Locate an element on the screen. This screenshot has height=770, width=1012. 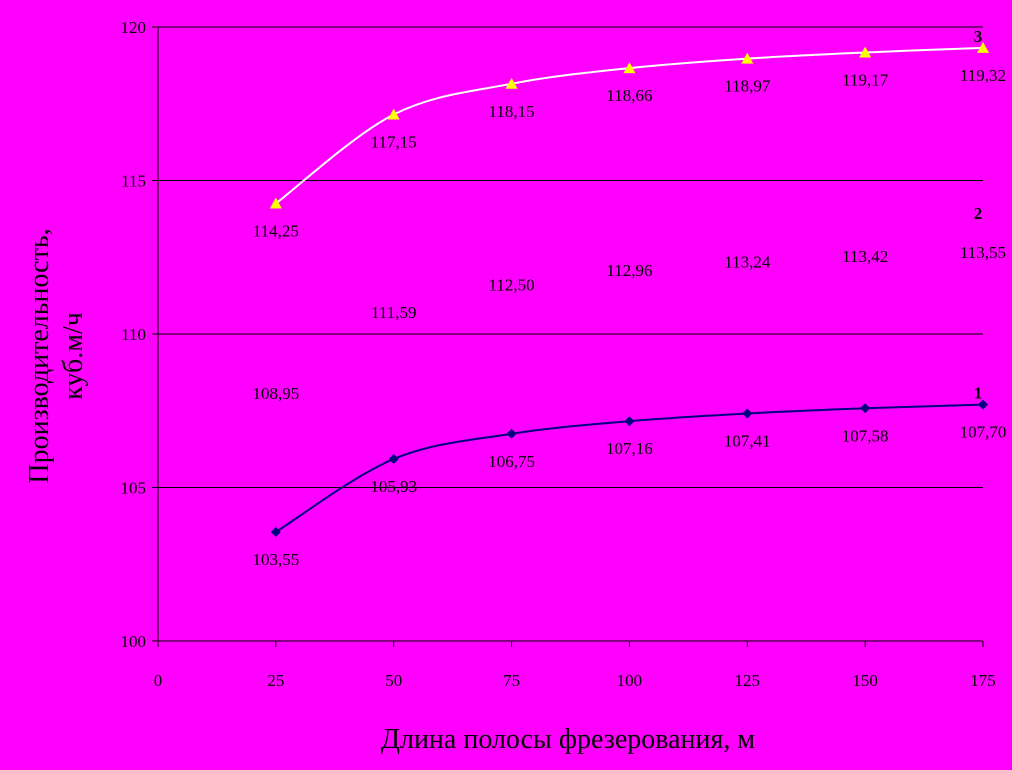
y-tick-label: 100 is located at coordinates (134, 641).